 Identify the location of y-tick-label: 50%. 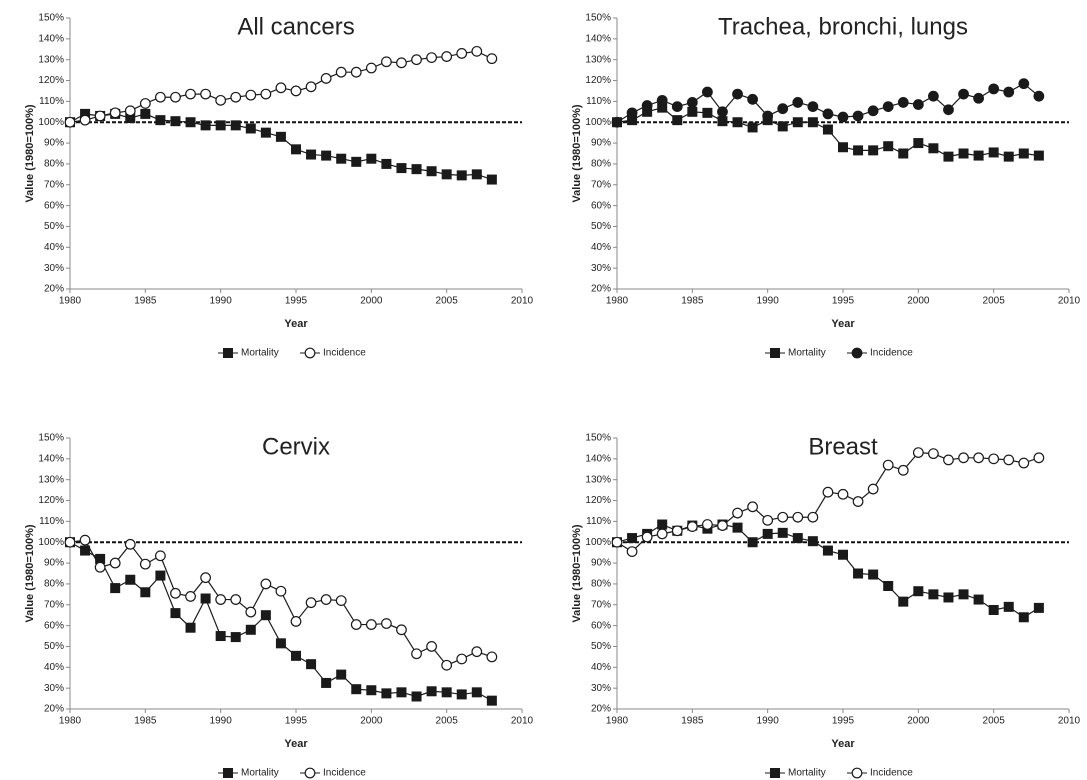
(601, 646).